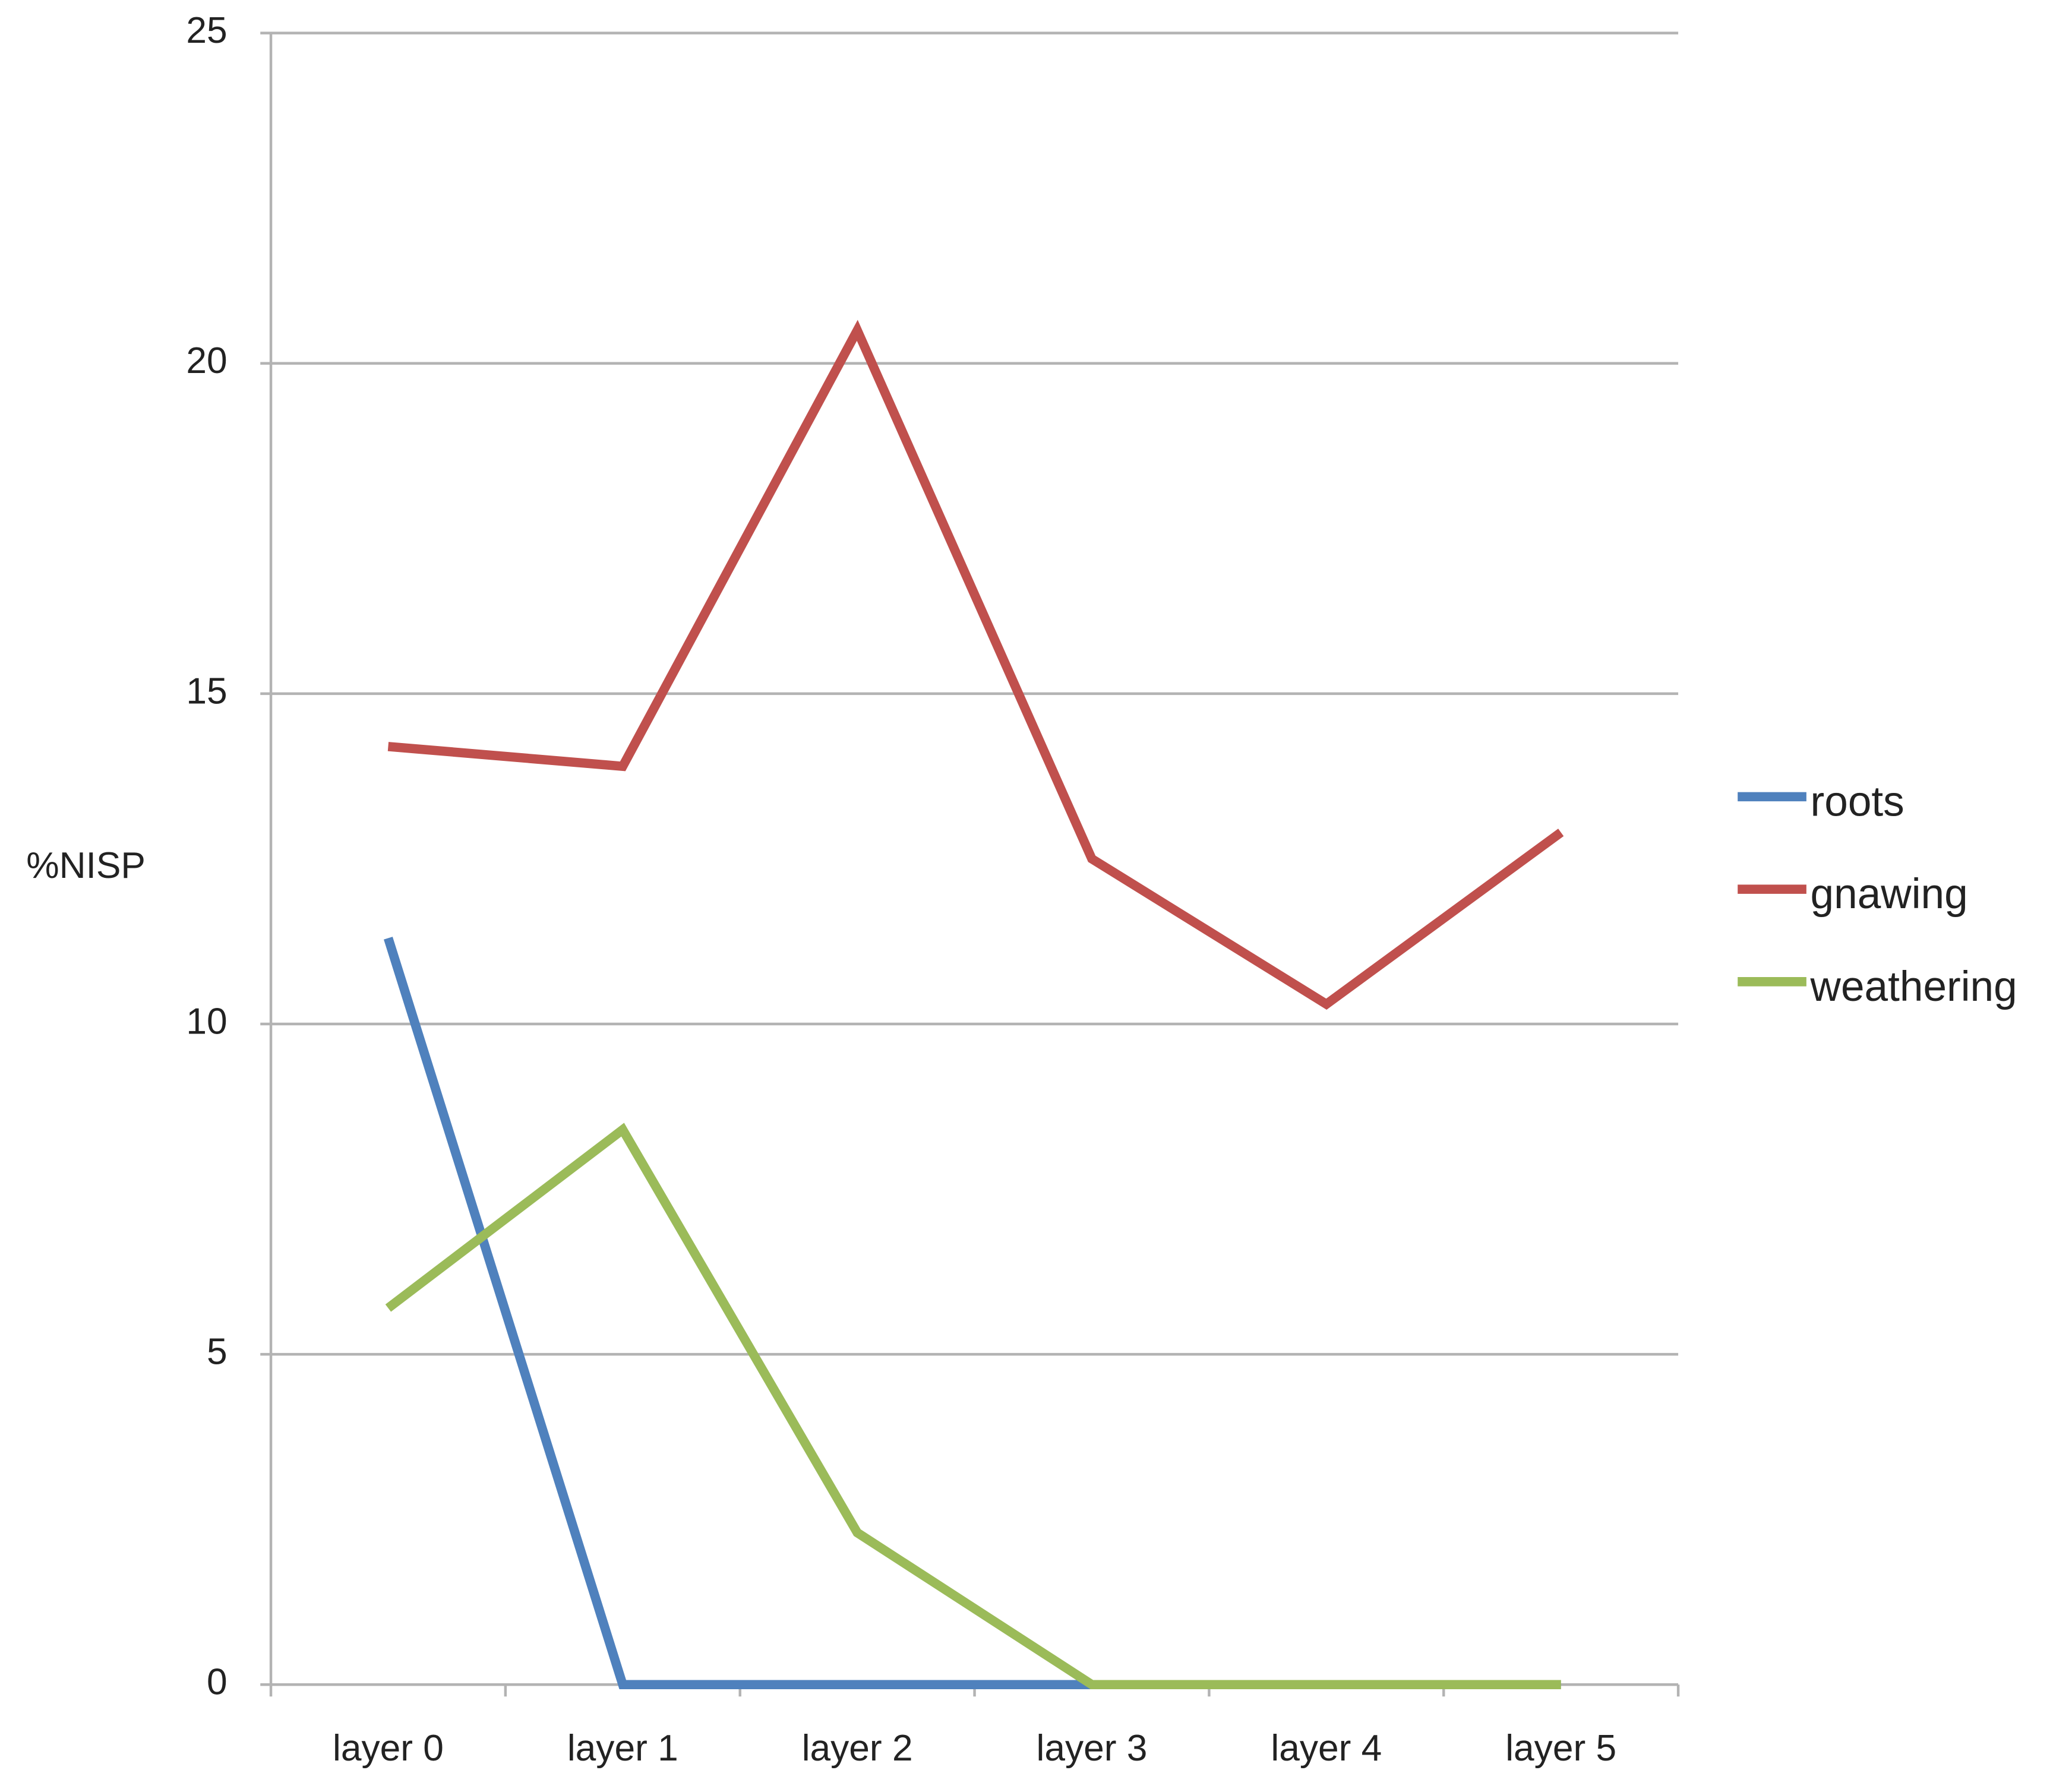 This screenshot has width=2072, height=1789. Describe the element at coordinates (1327, 1749) in the screenshot. I see `x-tick-label: layer 4` at that location.